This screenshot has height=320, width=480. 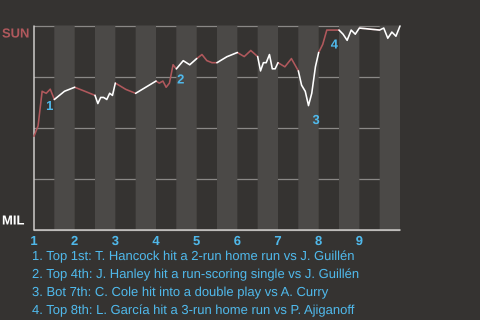 What do you see at coordinates (180, 78) in the screenshot?
I see `annotation: 2` at bounding box center [180, 78].